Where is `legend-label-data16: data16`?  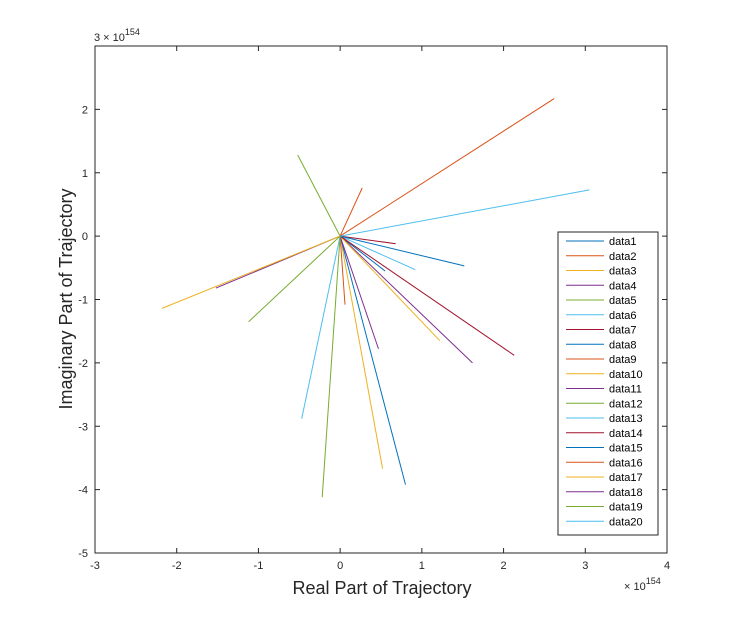
legend-label-data16: data16 is located at coordinates (626, 463).